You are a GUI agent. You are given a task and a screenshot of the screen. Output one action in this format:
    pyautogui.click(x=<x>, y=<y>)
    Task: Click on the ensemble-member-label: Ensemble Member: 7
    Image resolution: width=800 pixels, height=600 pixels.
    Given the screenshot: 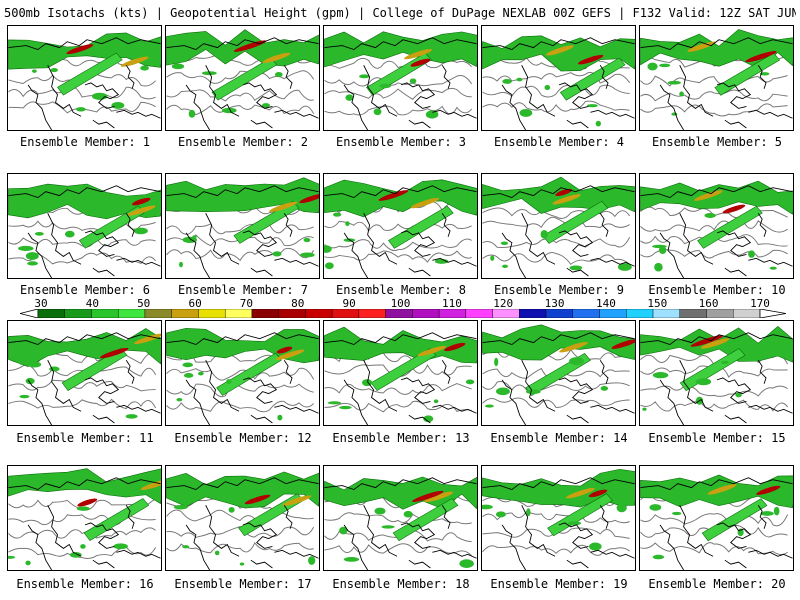 What is the action you would take?
    pyautogui.click(x=243, y=290)
    